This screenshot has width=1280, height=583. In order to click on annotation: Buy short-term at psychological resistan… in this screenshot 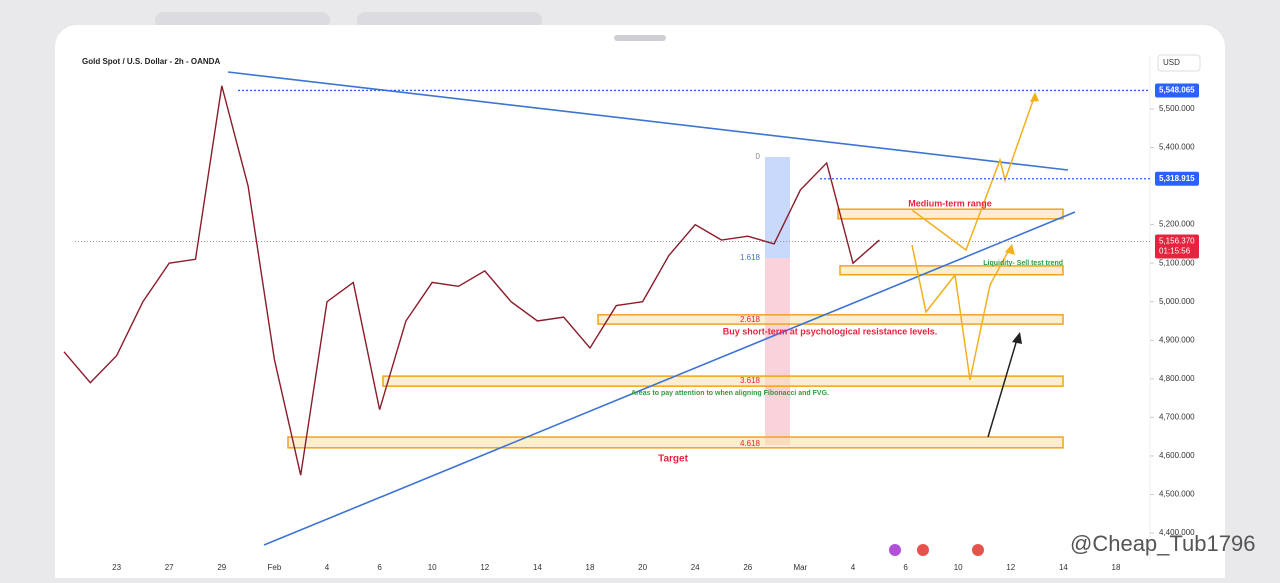, I will do `click(830, 331)`.